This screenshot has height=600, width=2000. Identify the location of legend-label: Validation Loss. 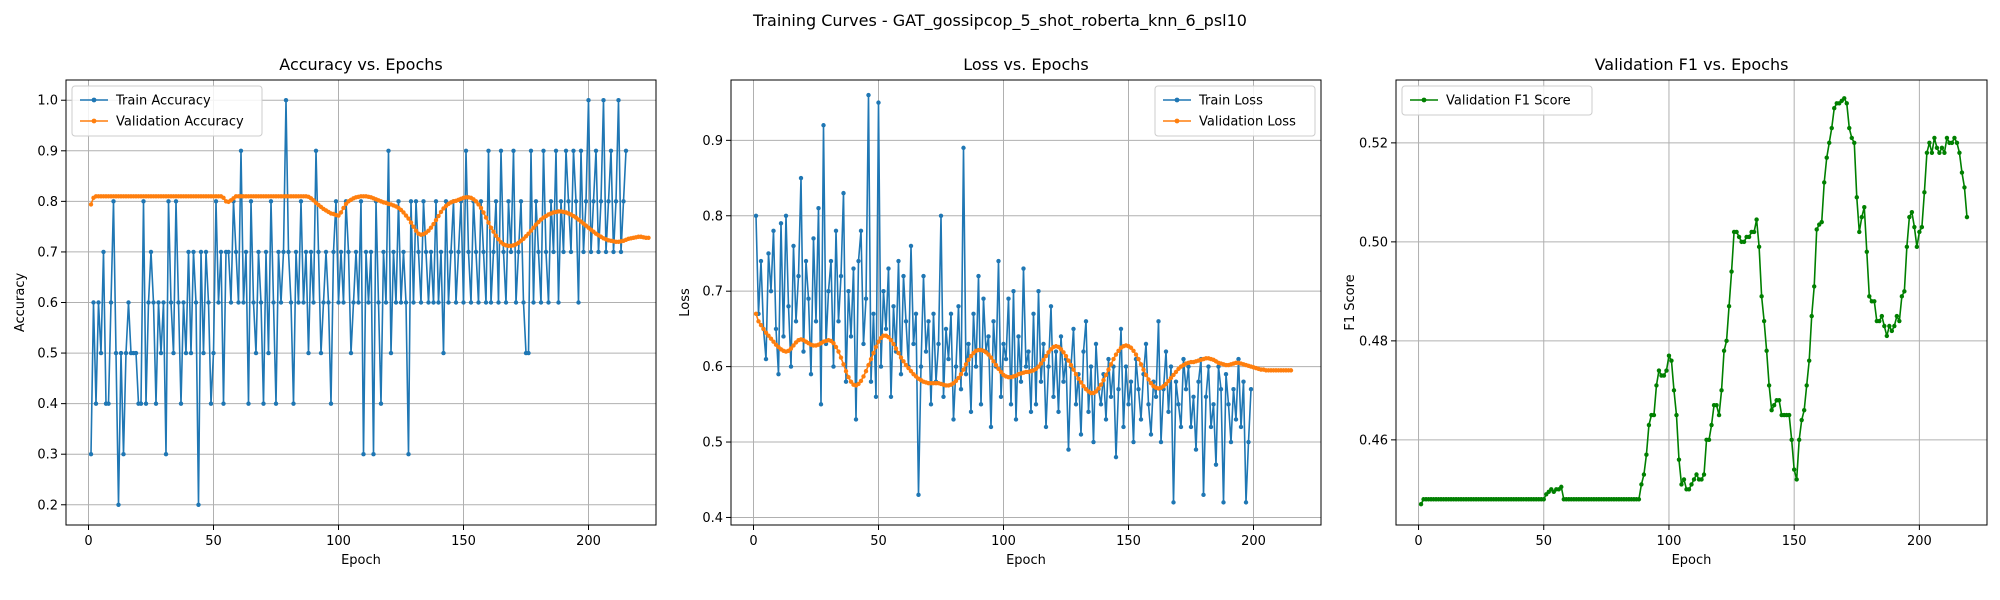
(1247, 122).